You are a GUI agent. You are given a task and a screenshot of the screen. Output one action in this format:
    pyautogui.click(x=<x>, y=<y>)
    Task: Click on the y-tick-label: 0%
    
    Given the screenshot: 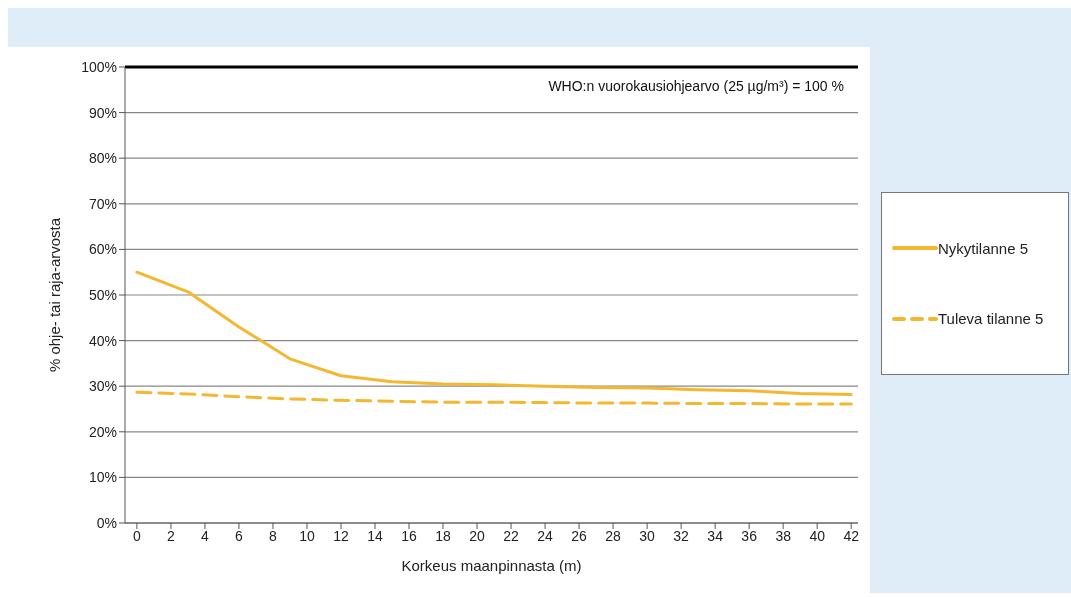 What is the action you would take?
    pyautogui.click(x=106, y=522)
    